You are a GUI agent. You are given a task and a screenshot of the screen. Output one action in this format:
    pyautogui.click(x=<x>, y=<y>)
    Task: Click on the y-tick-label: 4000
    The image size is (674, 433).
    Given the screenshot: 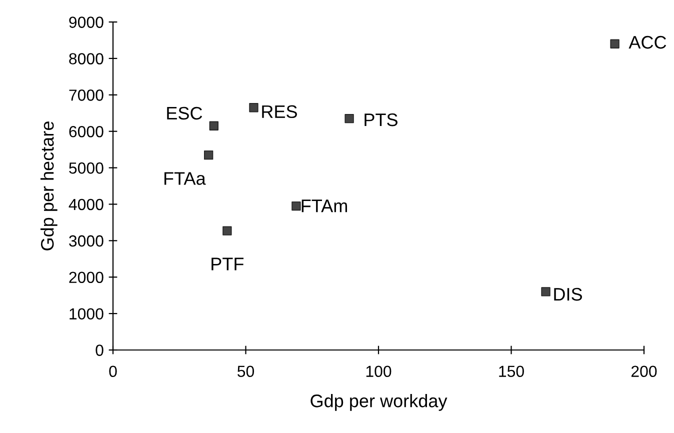 What is the action you would take?
    pyautogui.click(x=86, y=204)
    